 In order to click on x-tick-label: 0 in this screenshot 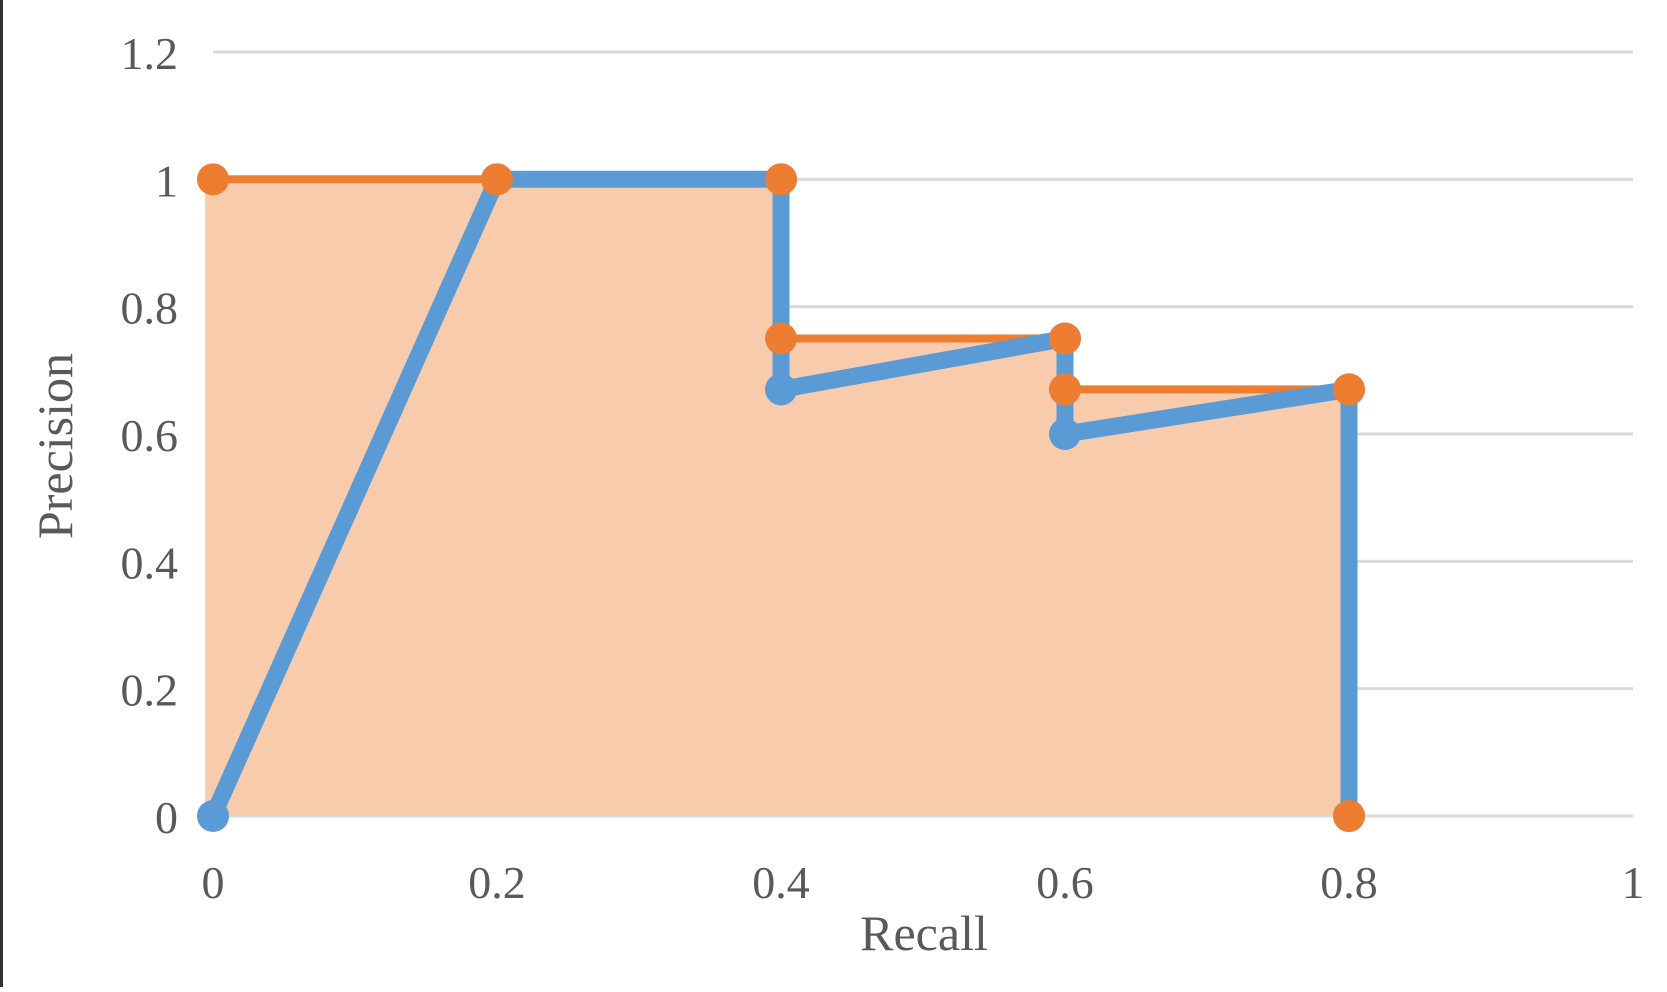, I will do `click(213, 882)`.